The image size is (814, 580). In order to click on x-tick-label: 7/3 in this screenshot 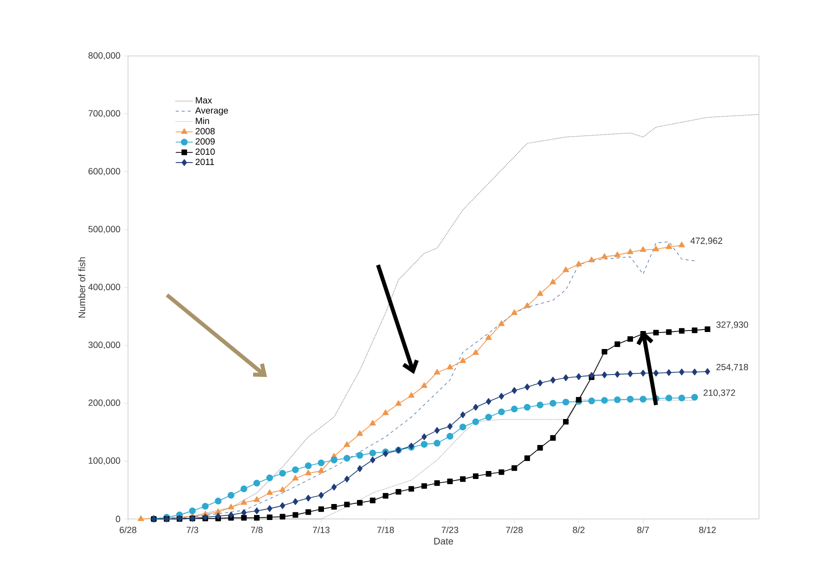, I will do `click(192, 530)`.